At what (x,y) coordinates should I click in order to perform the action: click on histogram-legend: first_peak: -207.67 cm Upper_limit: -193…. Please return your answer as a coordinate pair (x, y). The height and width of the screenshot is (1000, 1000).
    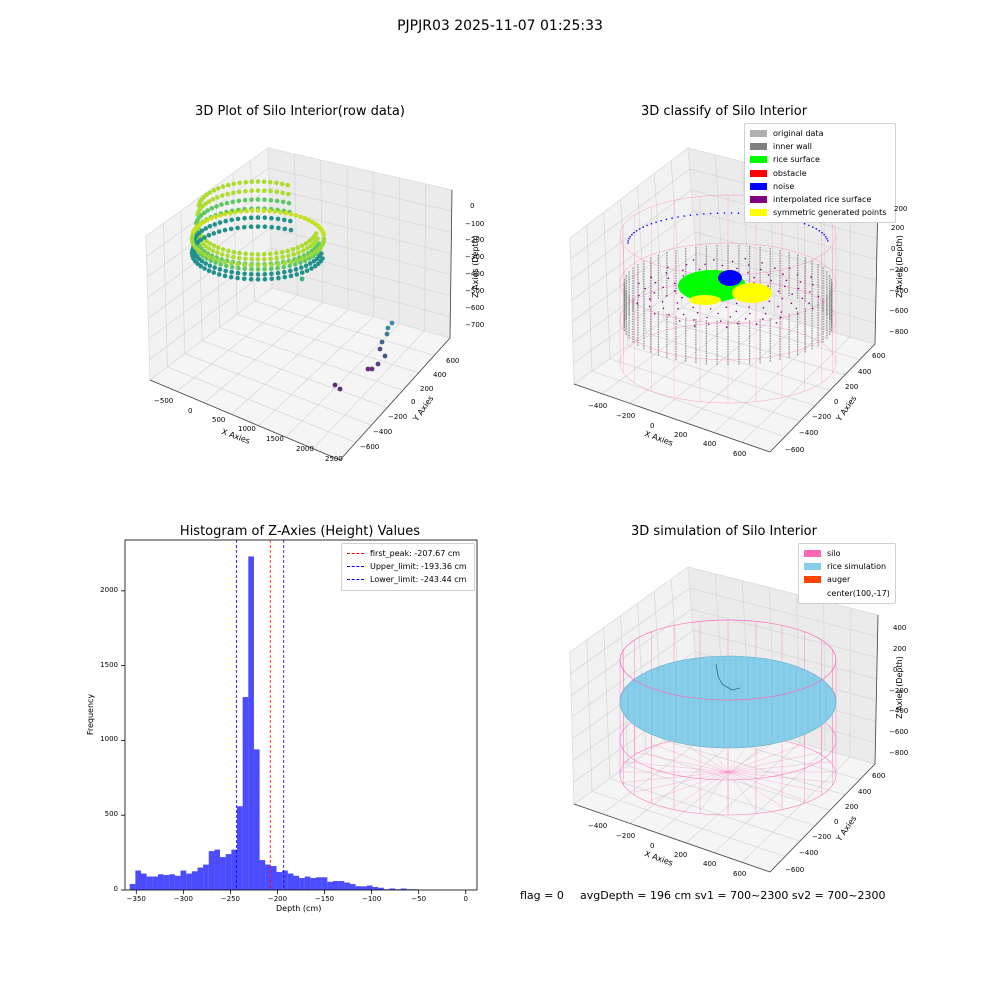
    Looking at the image, I should click on (408, 567).